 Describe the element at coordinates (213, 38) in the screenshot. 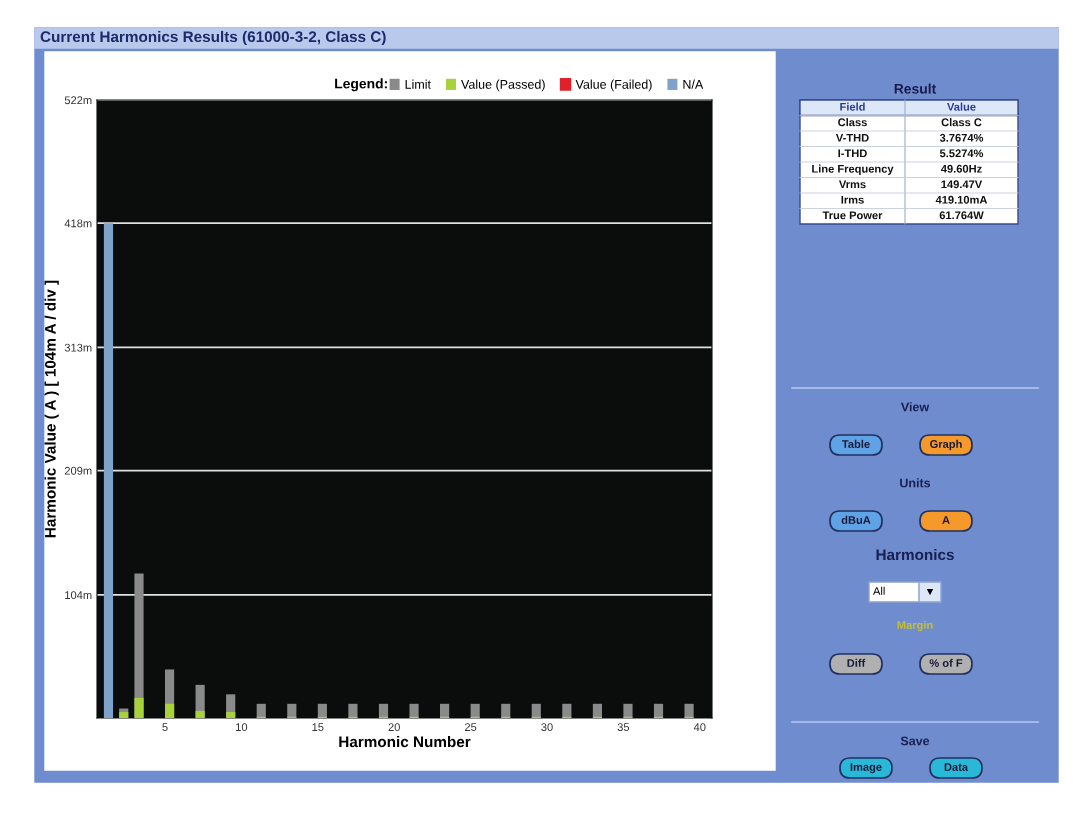

I see `chart-title: Current Harmonics Results (61000-3-2, Class C)` at that location.